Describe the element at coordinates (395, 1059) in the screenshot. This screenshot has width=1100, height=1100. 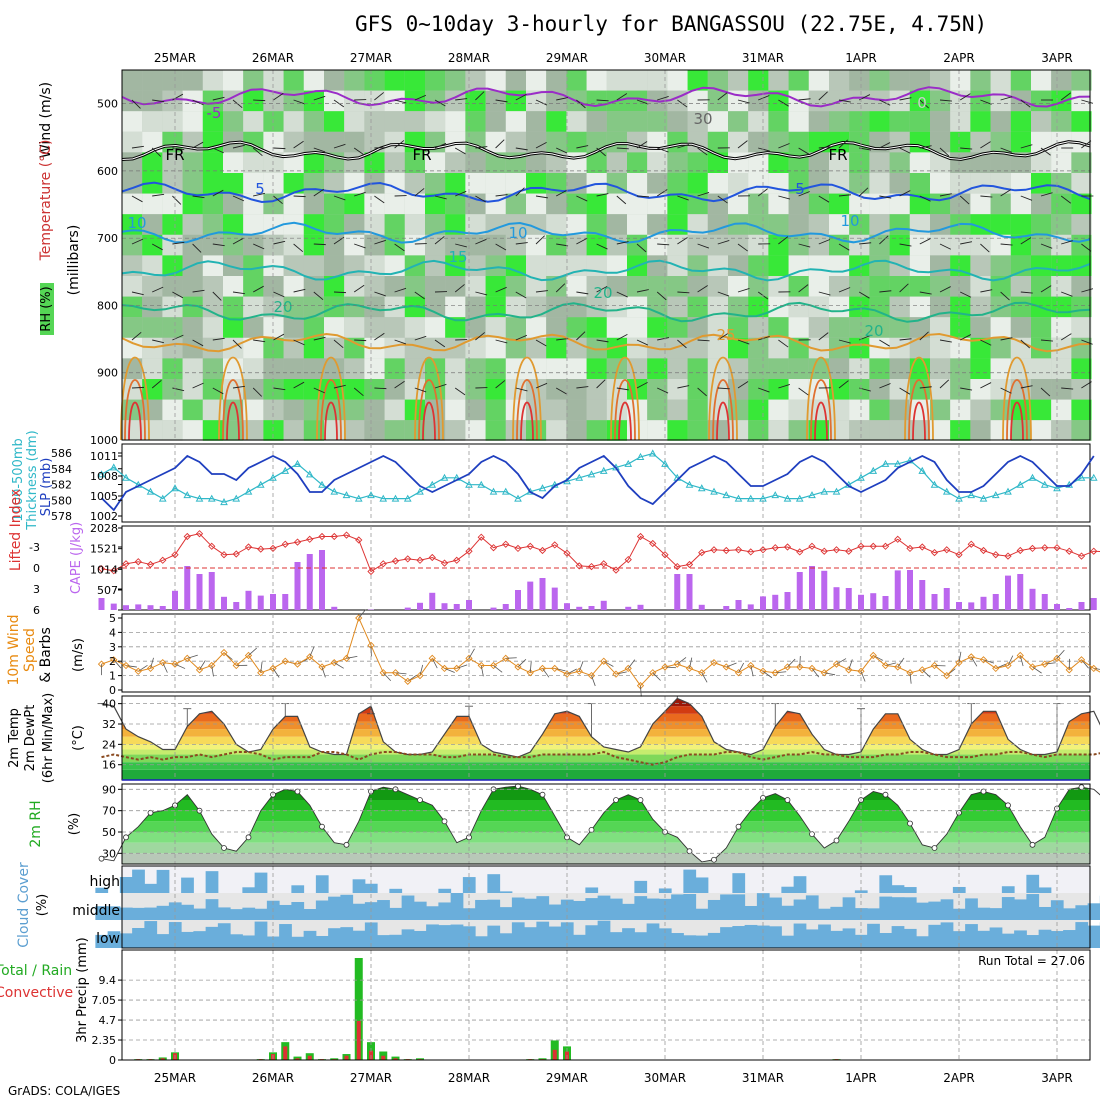
I see `precip-convective-bar` at that location.